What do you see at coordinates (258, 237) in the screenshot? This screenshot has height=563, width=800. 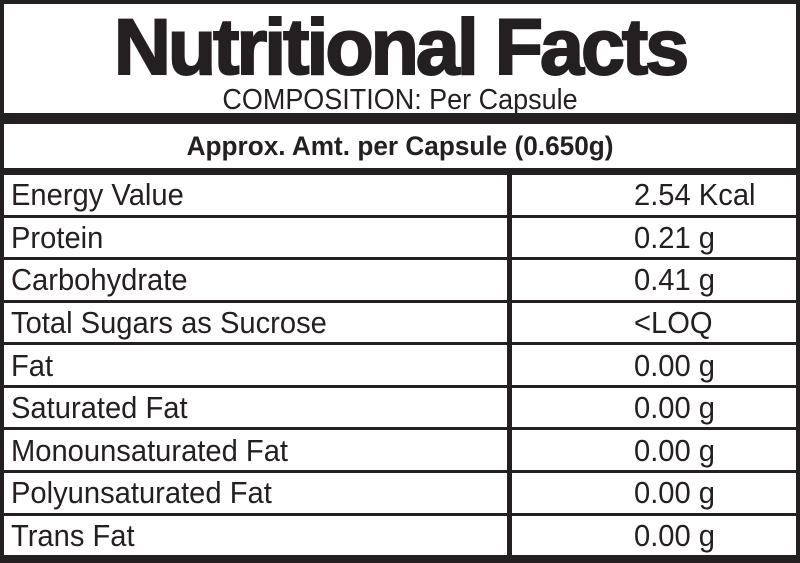 I see `nutrient-name-cell: Protein` at bounding box center [258, 237].